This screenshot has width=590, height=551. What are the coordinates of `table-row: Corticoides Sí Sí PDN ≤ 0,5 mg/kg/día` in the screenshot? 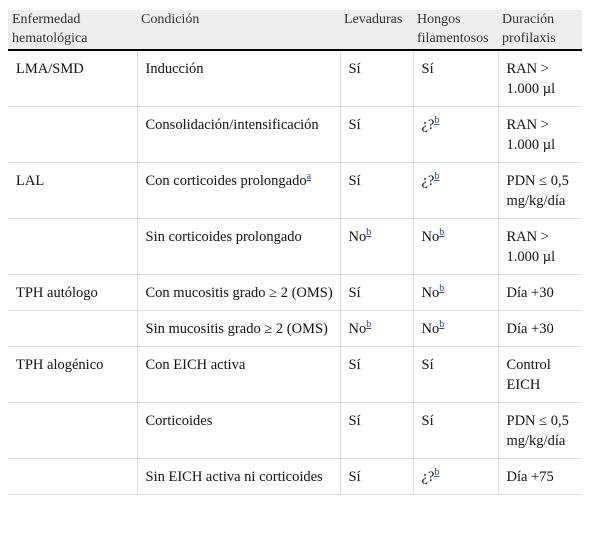 It's located at (295, 430).